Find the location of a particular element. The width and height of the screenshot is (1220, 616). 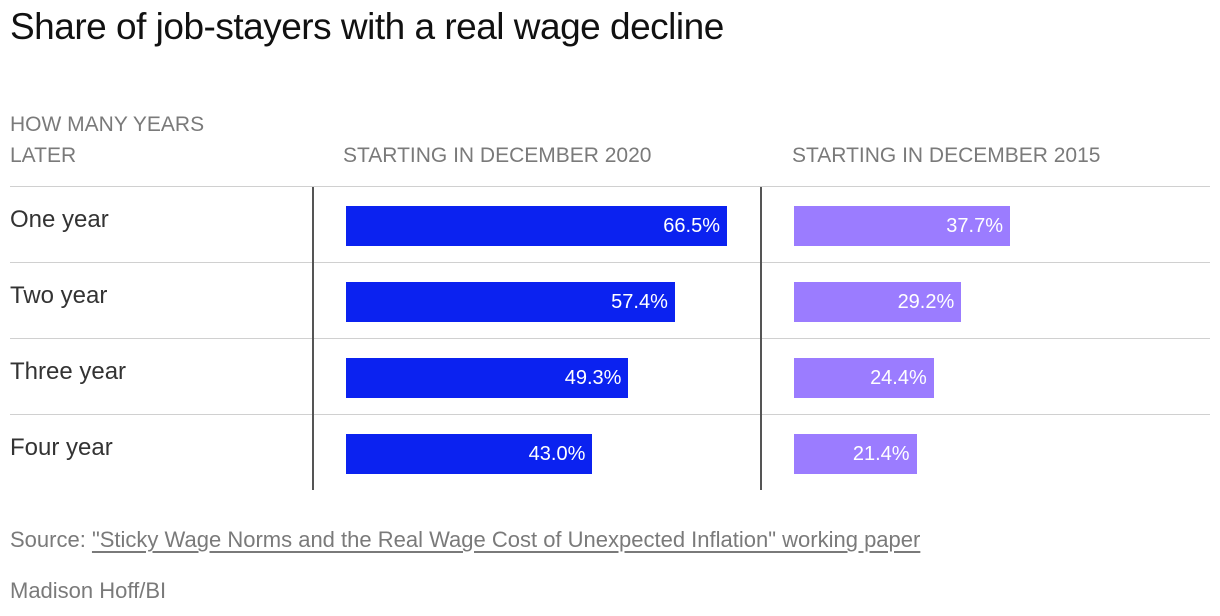

bar-2020: 66.5% is located at coordinates (536, 226).